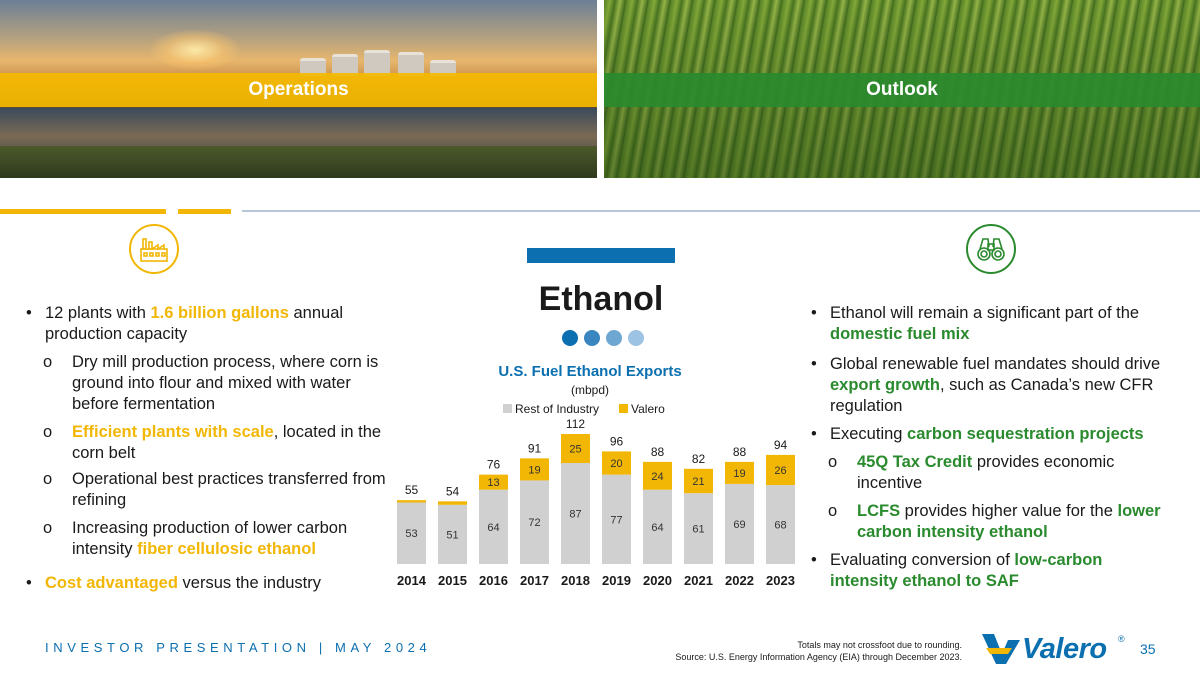 The image size is (1200, 675). What do you see at coordinates (616, 580) in the screenshot?
I see `x-tick-label: 2019` at bounding box center [616, 580].